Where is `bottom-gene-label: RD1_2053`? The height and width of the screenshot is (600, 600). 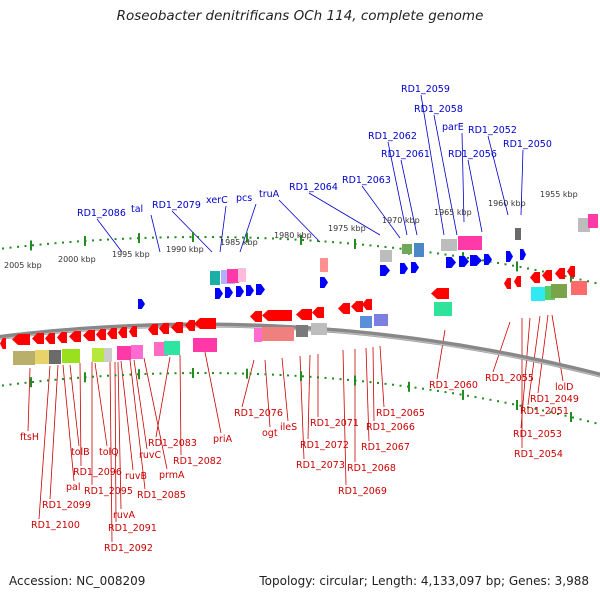
bottom-gene-label: RD1_2053 is located at coordinates (537, 434).